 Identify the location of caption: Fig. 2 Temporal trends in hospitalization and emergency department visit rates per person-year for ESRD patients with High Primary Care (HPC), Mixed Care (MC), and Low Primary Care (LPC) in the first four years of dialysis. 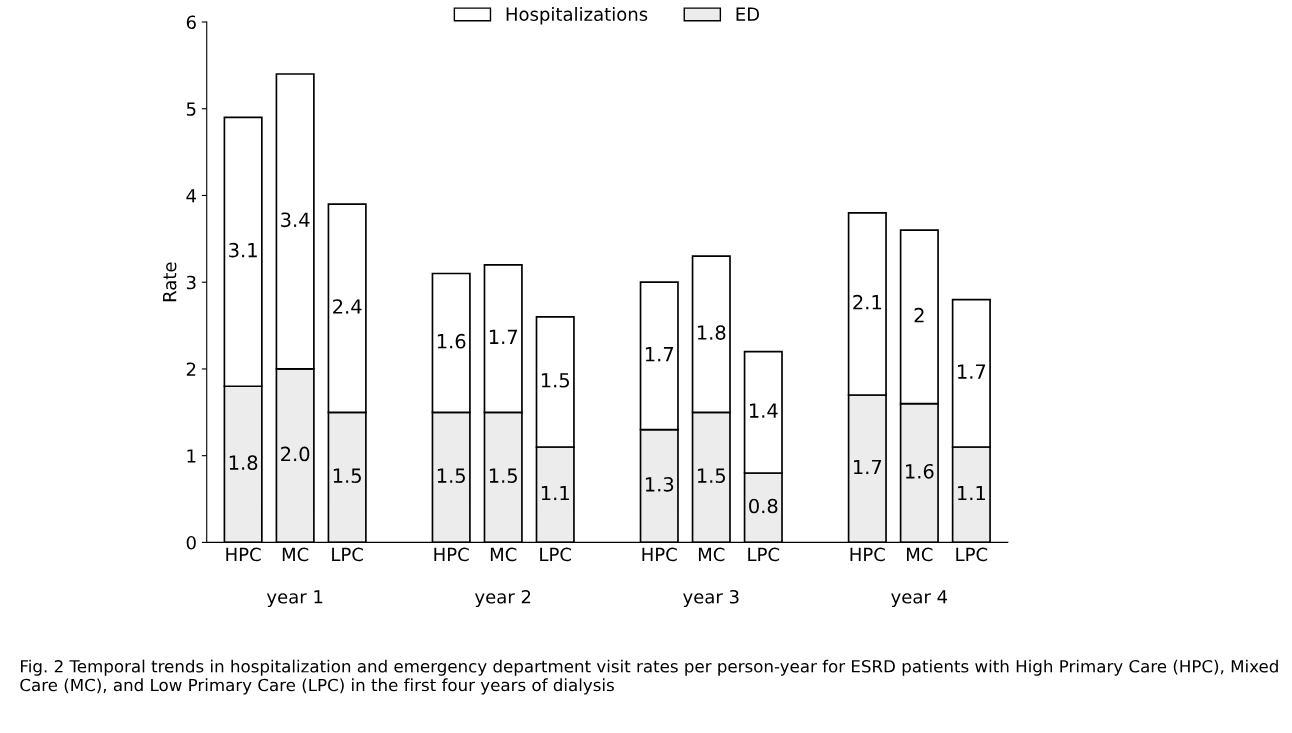
(649, 677).